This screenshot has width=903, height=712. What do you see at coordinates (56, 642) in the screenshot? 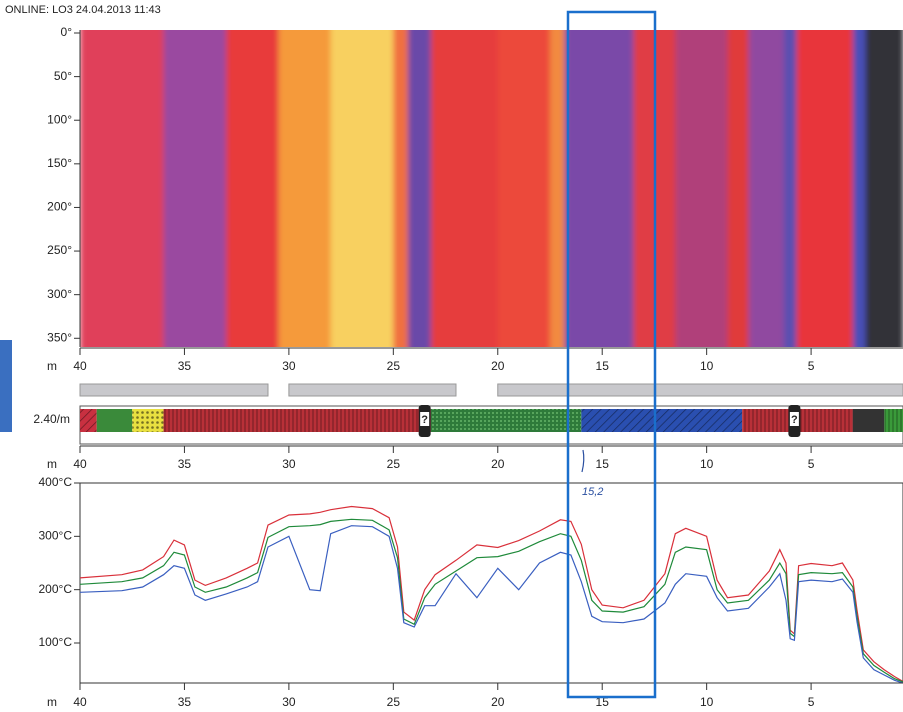
I see `y-tick-label: 100°C` at bounding box center [56, 642].